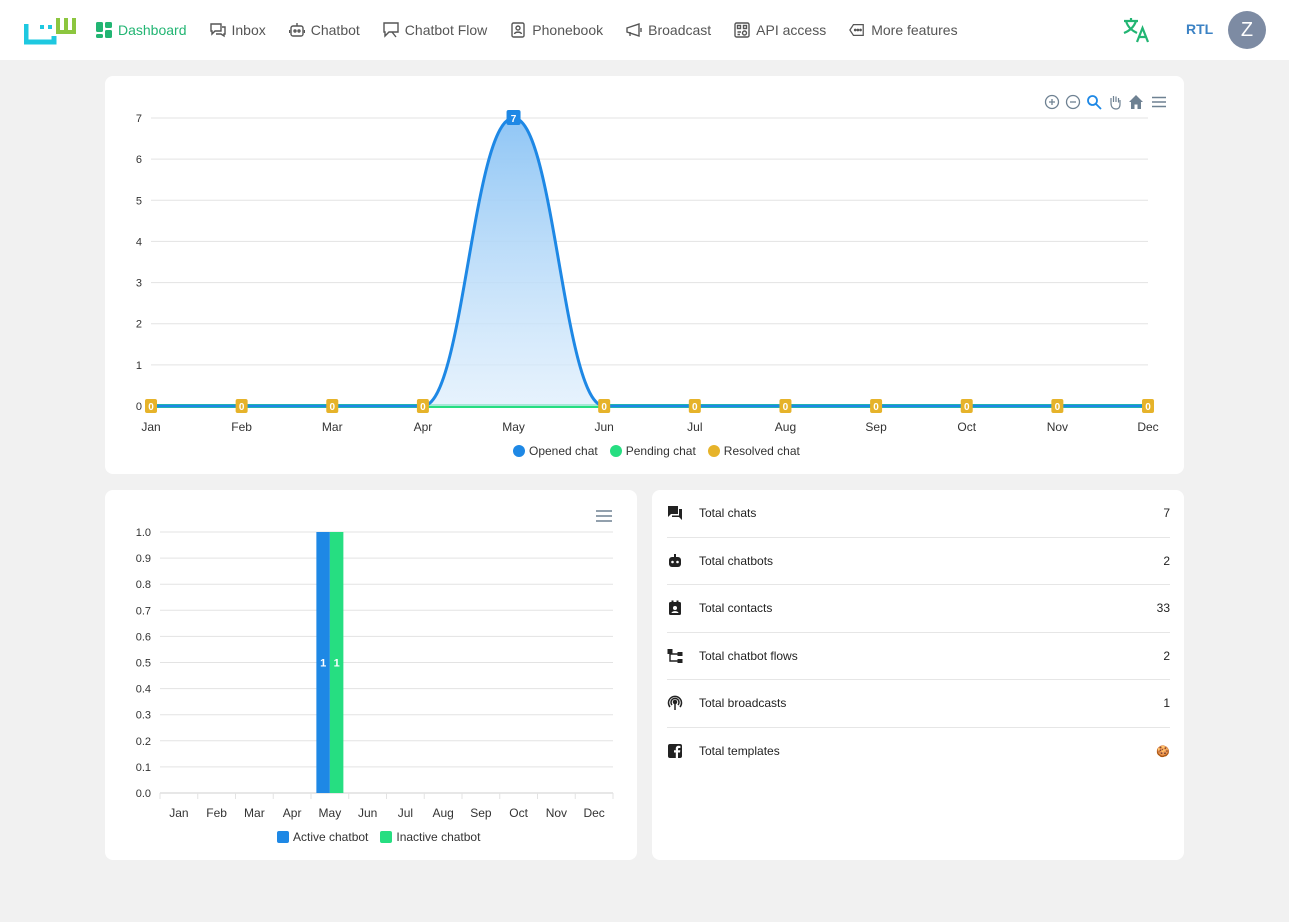 The image size is (1289, 922). Describe the element at coordinates (918, 656) in the screenshot. I see `stat-total-chatbot-flows: Total chatbot flows 2` at that location.